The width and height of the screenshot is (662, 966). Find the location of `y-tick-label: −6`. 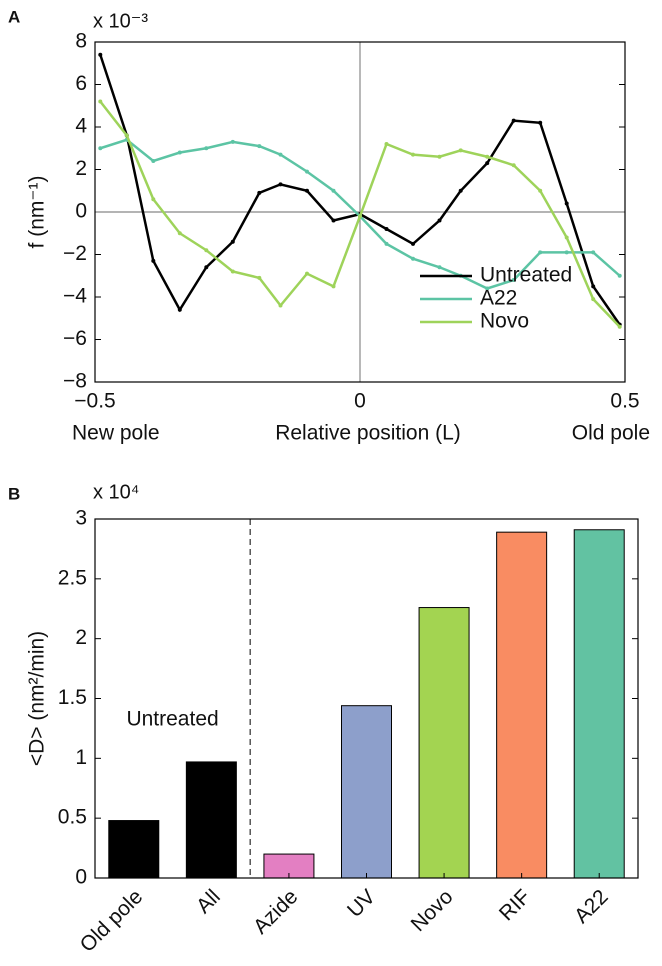

y-tick-label: −6 is located at coordinates (75, 338).